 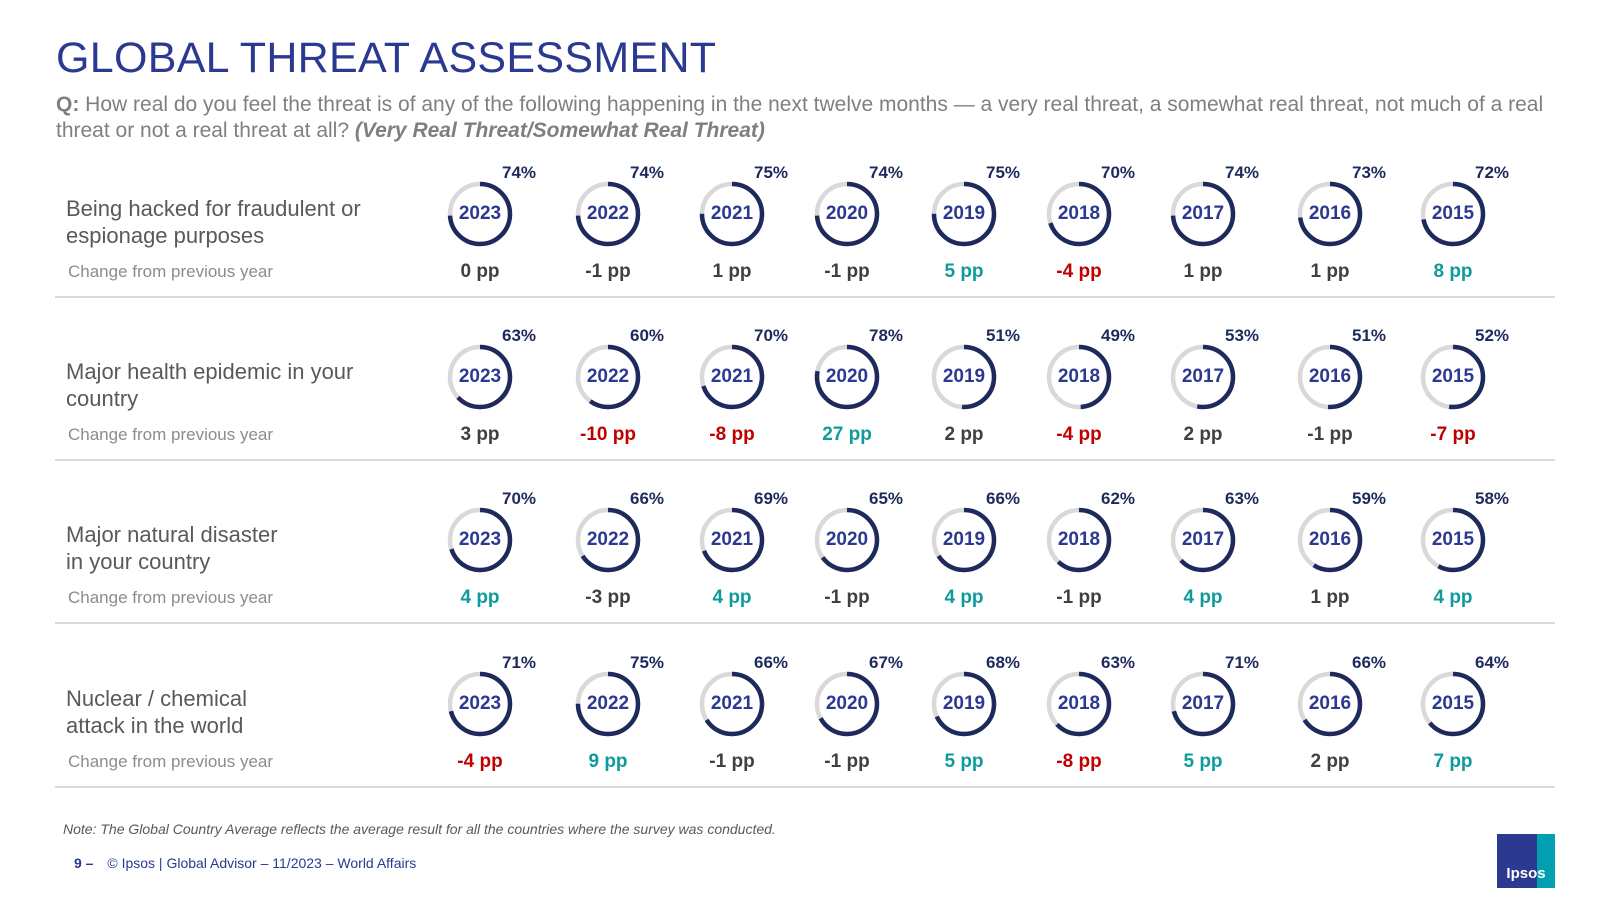 What do you see at coordinates (519, 498) in the screenshot?
I see `percent-label: 70%` at bounding box center [519, 498].